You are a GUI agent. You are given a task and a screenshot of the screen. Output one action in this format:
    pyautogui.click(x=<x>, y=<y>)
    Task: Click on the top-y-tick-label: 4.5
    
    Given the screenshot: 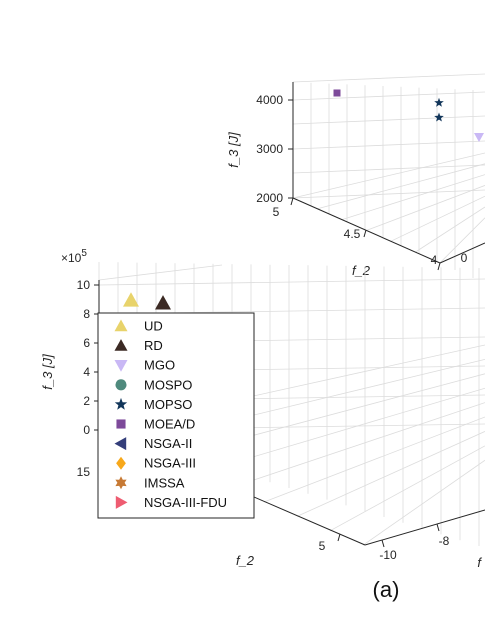 What is the action you would take?
    pyautogui.click(x=352, y=234)
    